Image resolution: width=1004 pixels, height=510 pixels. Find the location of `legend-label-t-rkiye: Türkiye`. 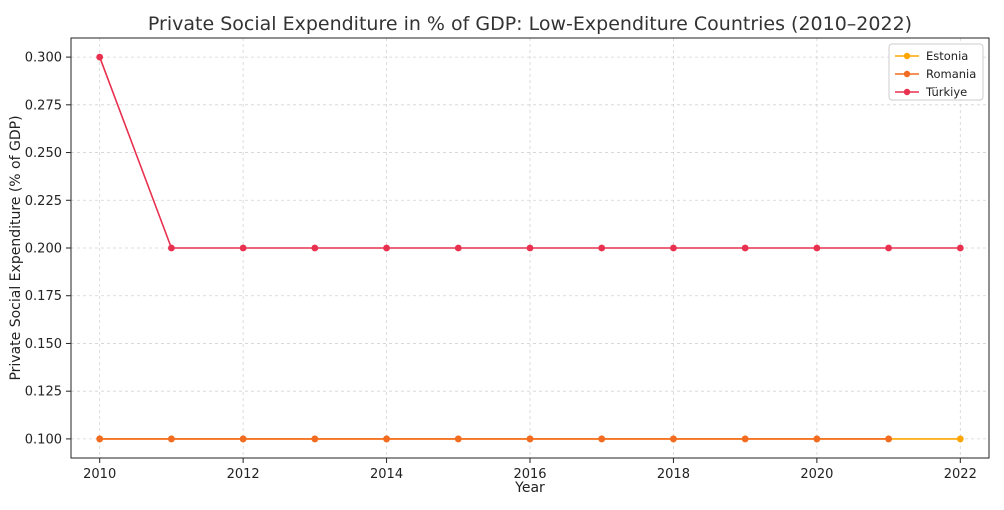

legend-label-t-rkiye: Türkiye is located at coordinates (946, 92).